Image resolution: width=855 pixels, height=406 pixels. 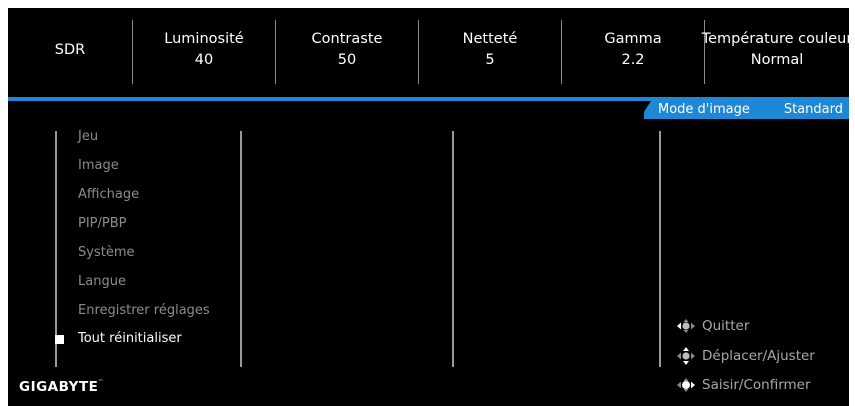 I want to click on menu-item-system: Système, so click(x=106, y=252).